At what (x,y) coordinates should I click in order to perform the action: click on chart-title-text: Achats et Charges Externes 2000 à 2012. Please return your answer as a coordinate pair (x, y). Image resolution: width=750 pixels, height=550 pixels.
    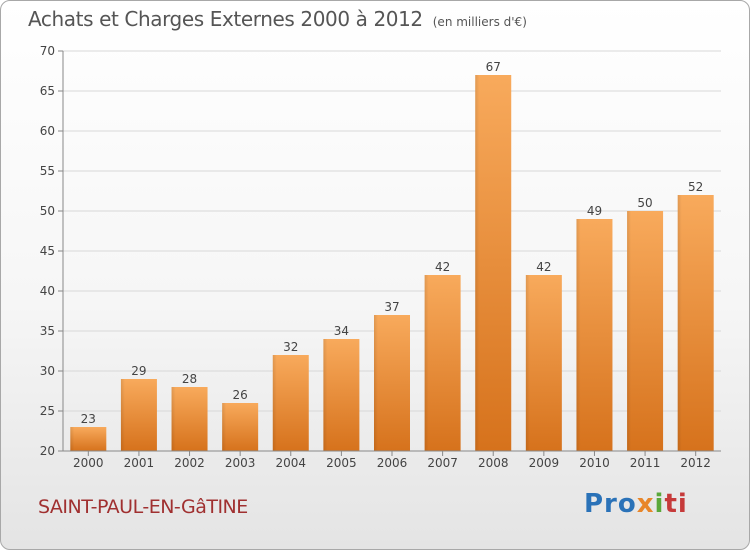
    Looking at the image, I should click on (225, 19).